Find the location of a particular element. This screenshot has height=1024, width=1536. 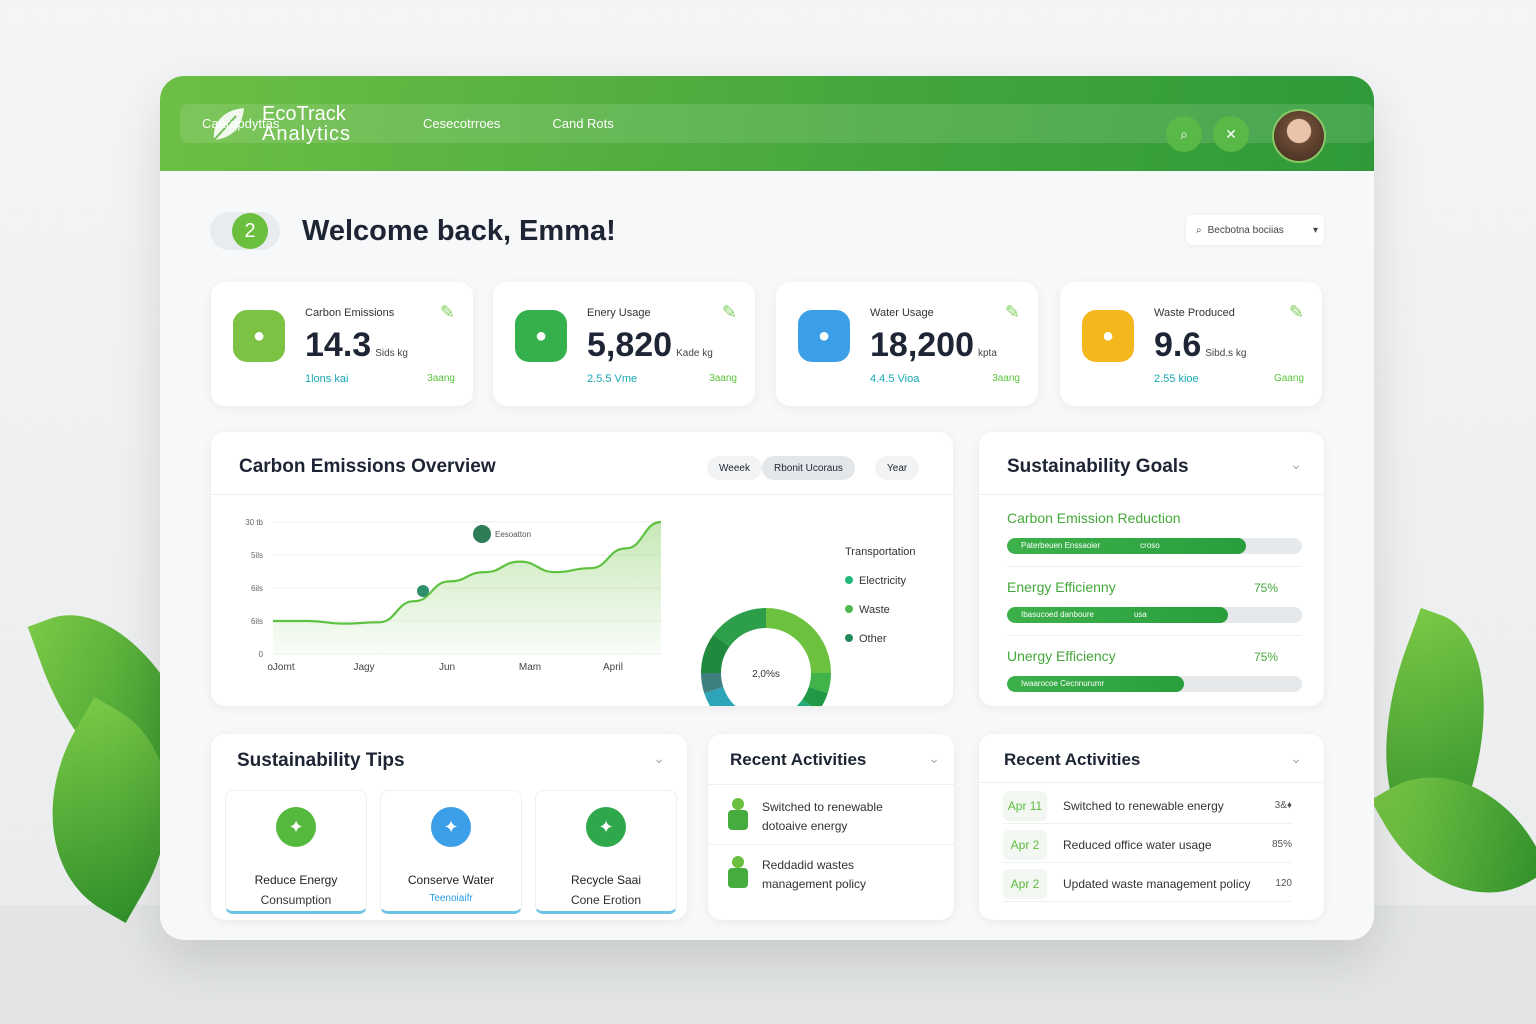

legend-label: Other is located at coordinates (873, 639).